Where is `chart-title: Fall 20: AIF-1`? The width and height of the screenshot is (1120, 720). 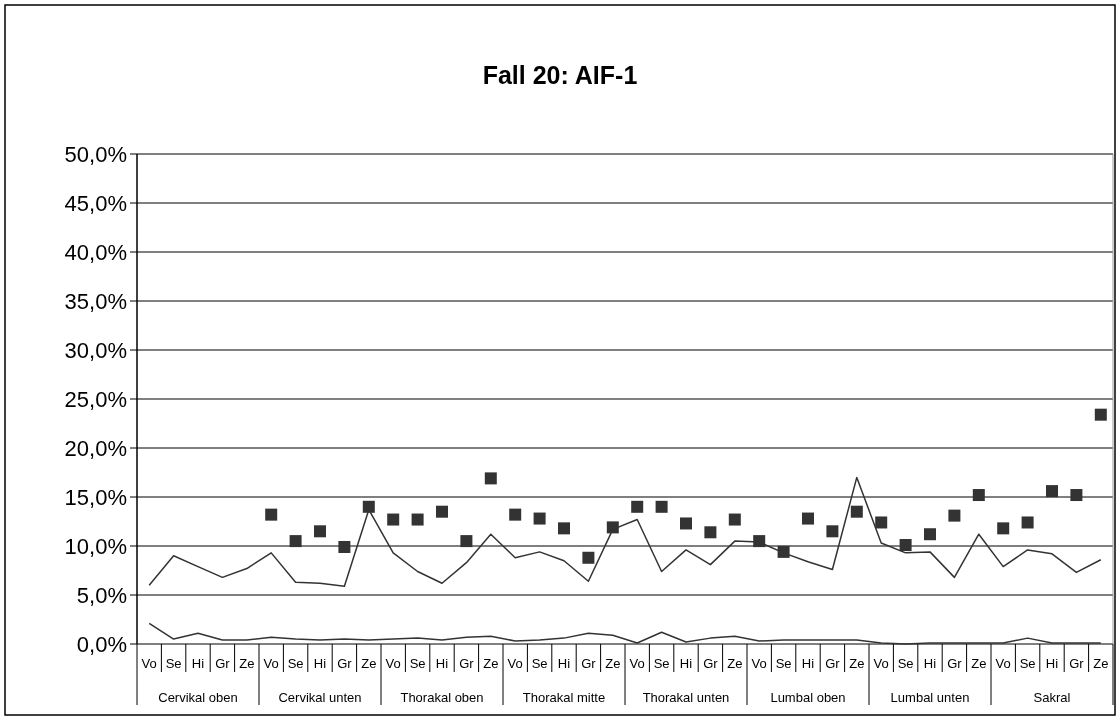
chart-title: Fall 20: AIF-1 is located at coordinates (560, 75).